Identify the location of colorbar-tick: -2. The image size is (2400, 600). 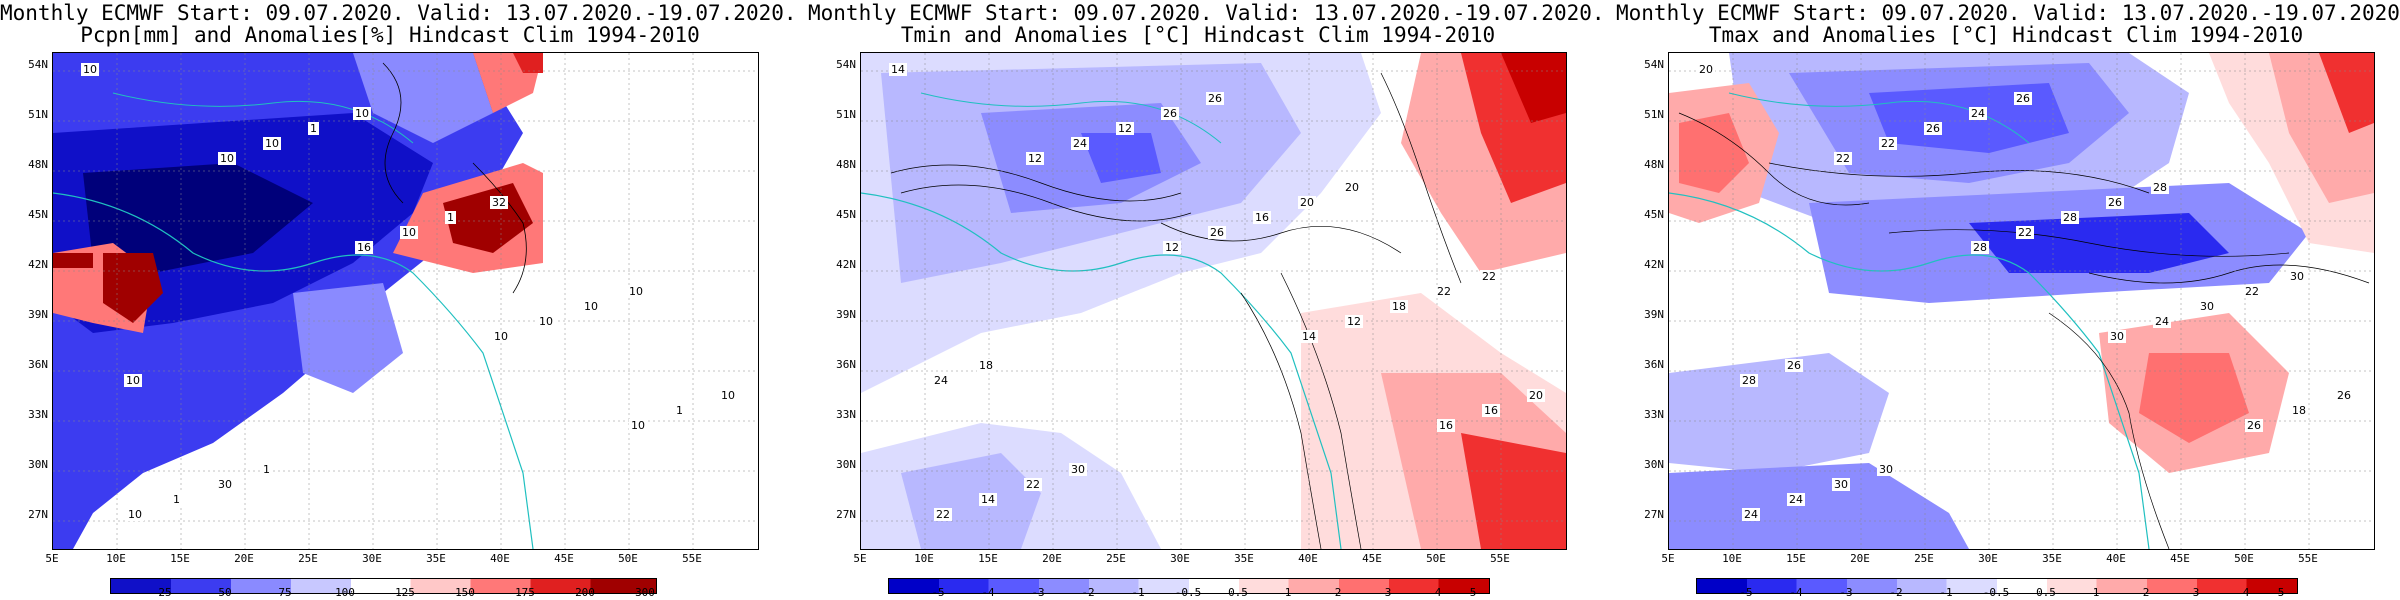
(1896, 592).